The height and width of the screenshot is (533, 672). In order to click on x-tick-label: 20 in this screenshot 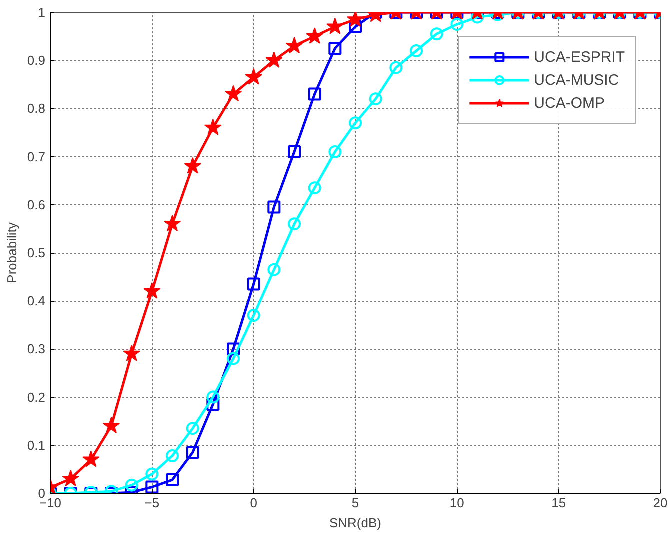, I will do `click(660, 503)`.